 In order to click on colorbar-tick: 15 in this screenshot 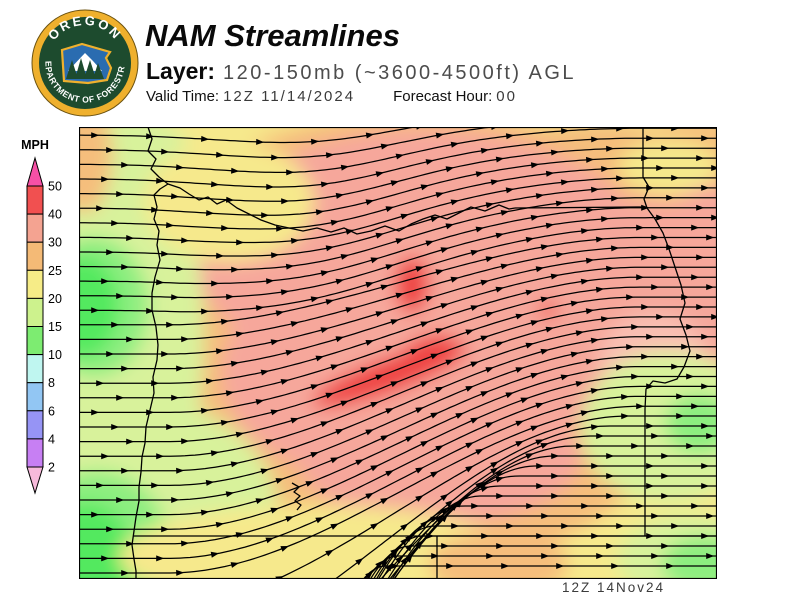, I will do `click(55, 327)`.